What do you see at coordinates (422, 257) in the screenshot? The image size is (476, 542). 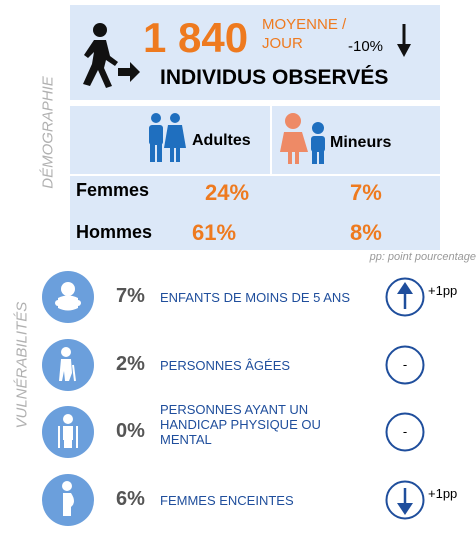 I see `note: pp: point pourcentage` at bounding box center [422, 257].